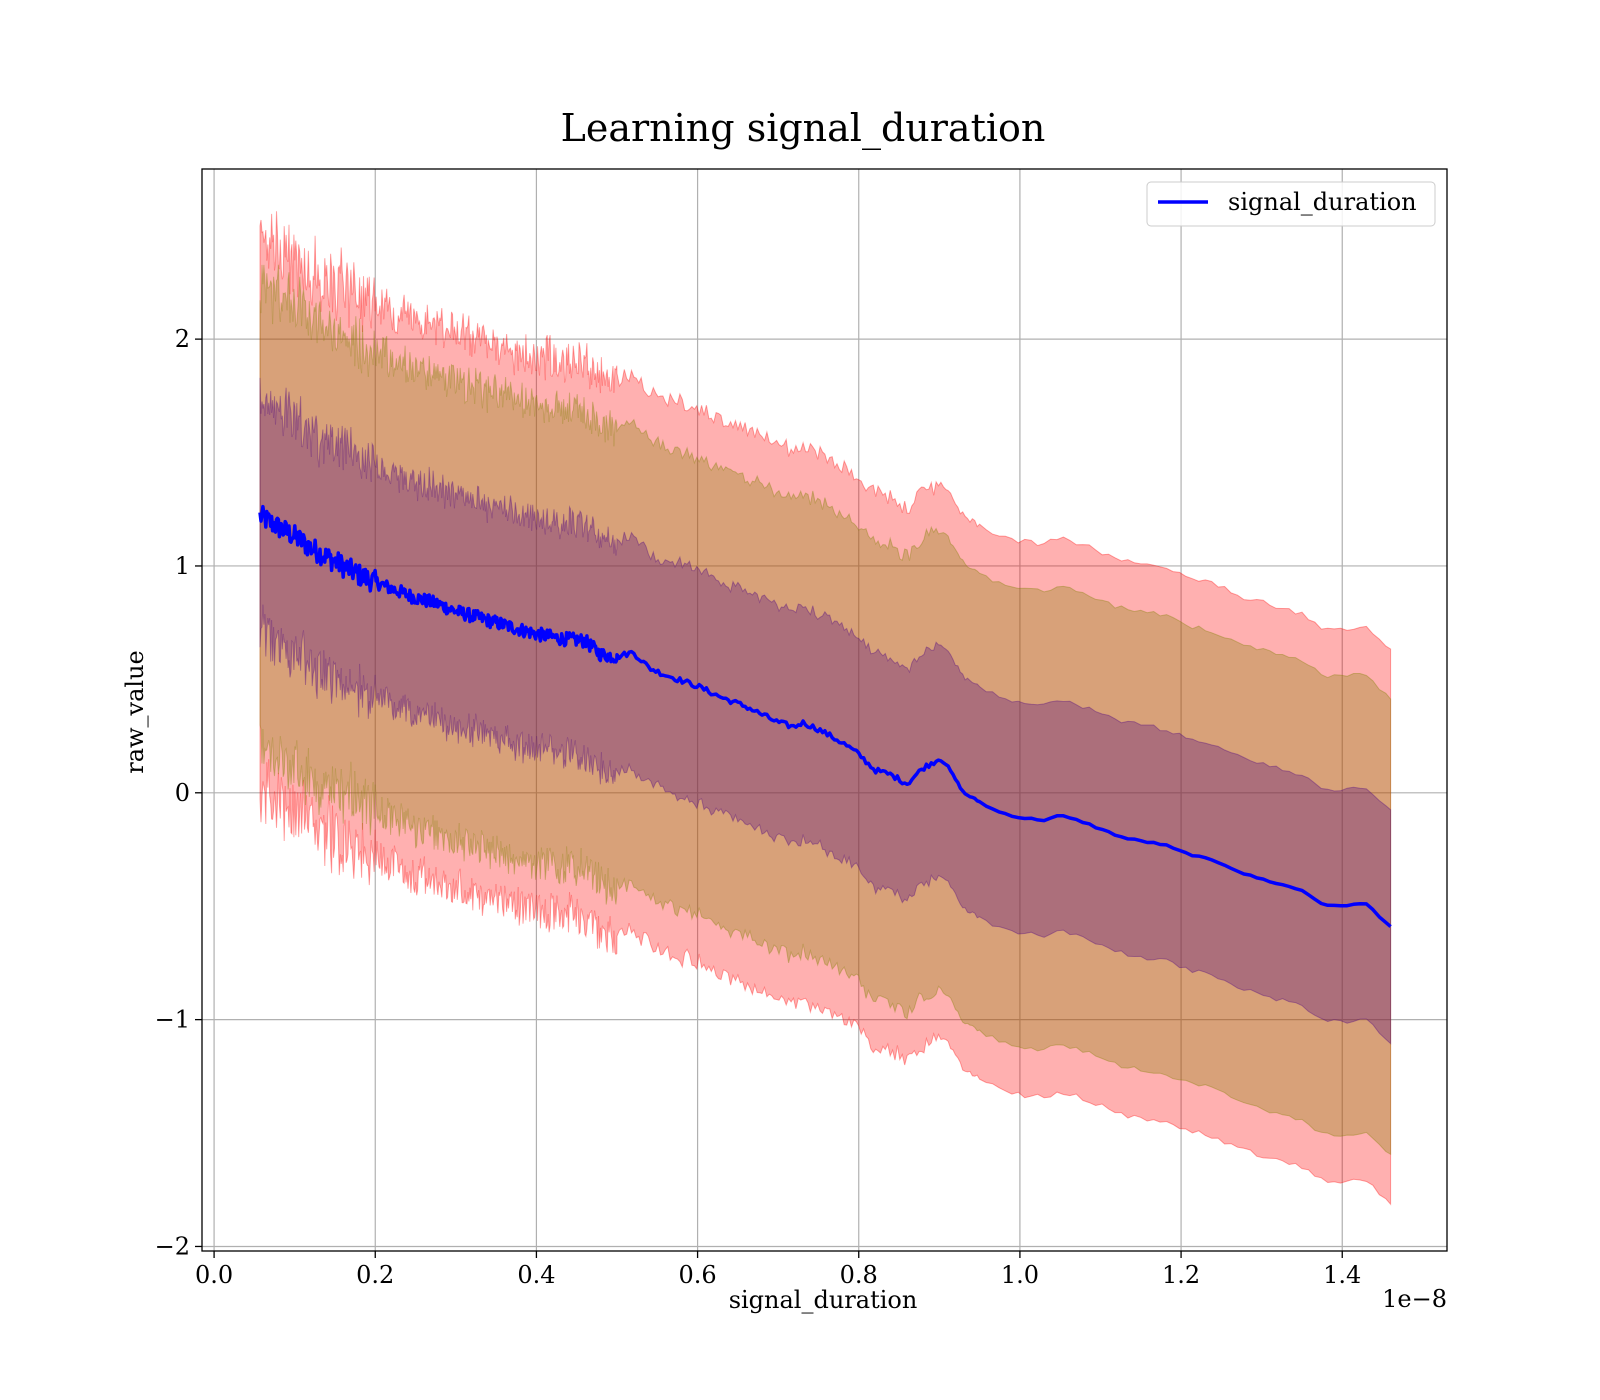  Describe the element at coordinates (803, 128) in the screenshot. I see `chart-title: Learning signal_duration` at that location.